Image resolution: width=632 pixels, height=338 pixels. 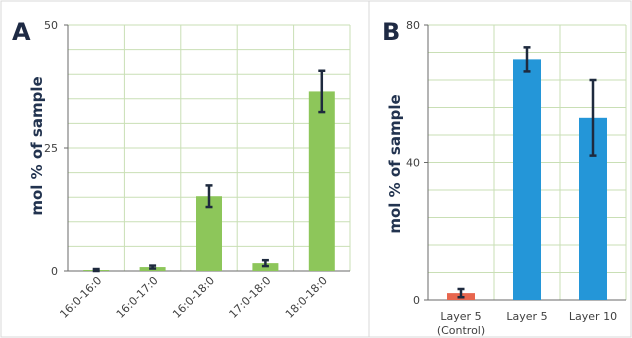 What do you see at coordinates (413, 25) in the screenshot?
I see `panel-b-y-tick-label-2: 80` at bounding box center [413, 25].